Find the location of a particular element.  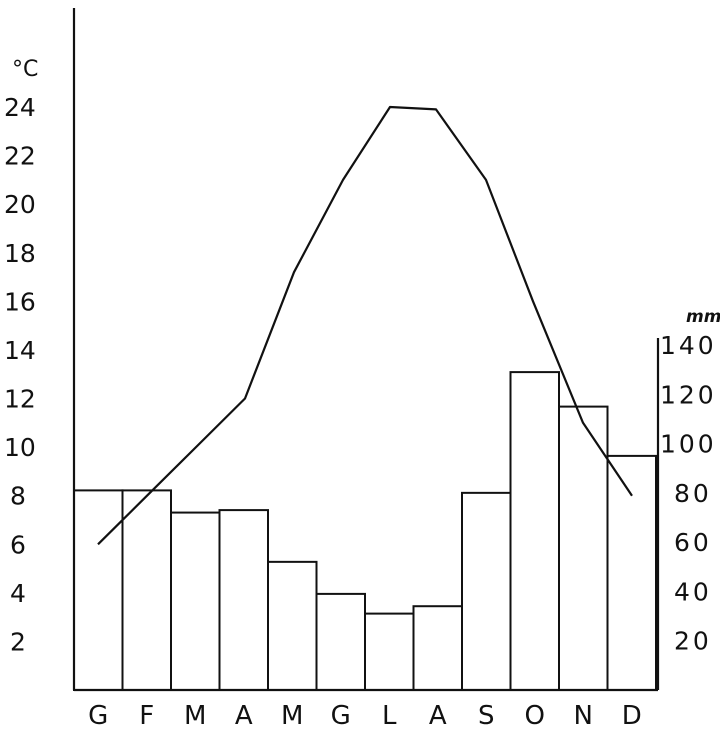

right-tick-label: 140 is located at coordinates (688, 345).